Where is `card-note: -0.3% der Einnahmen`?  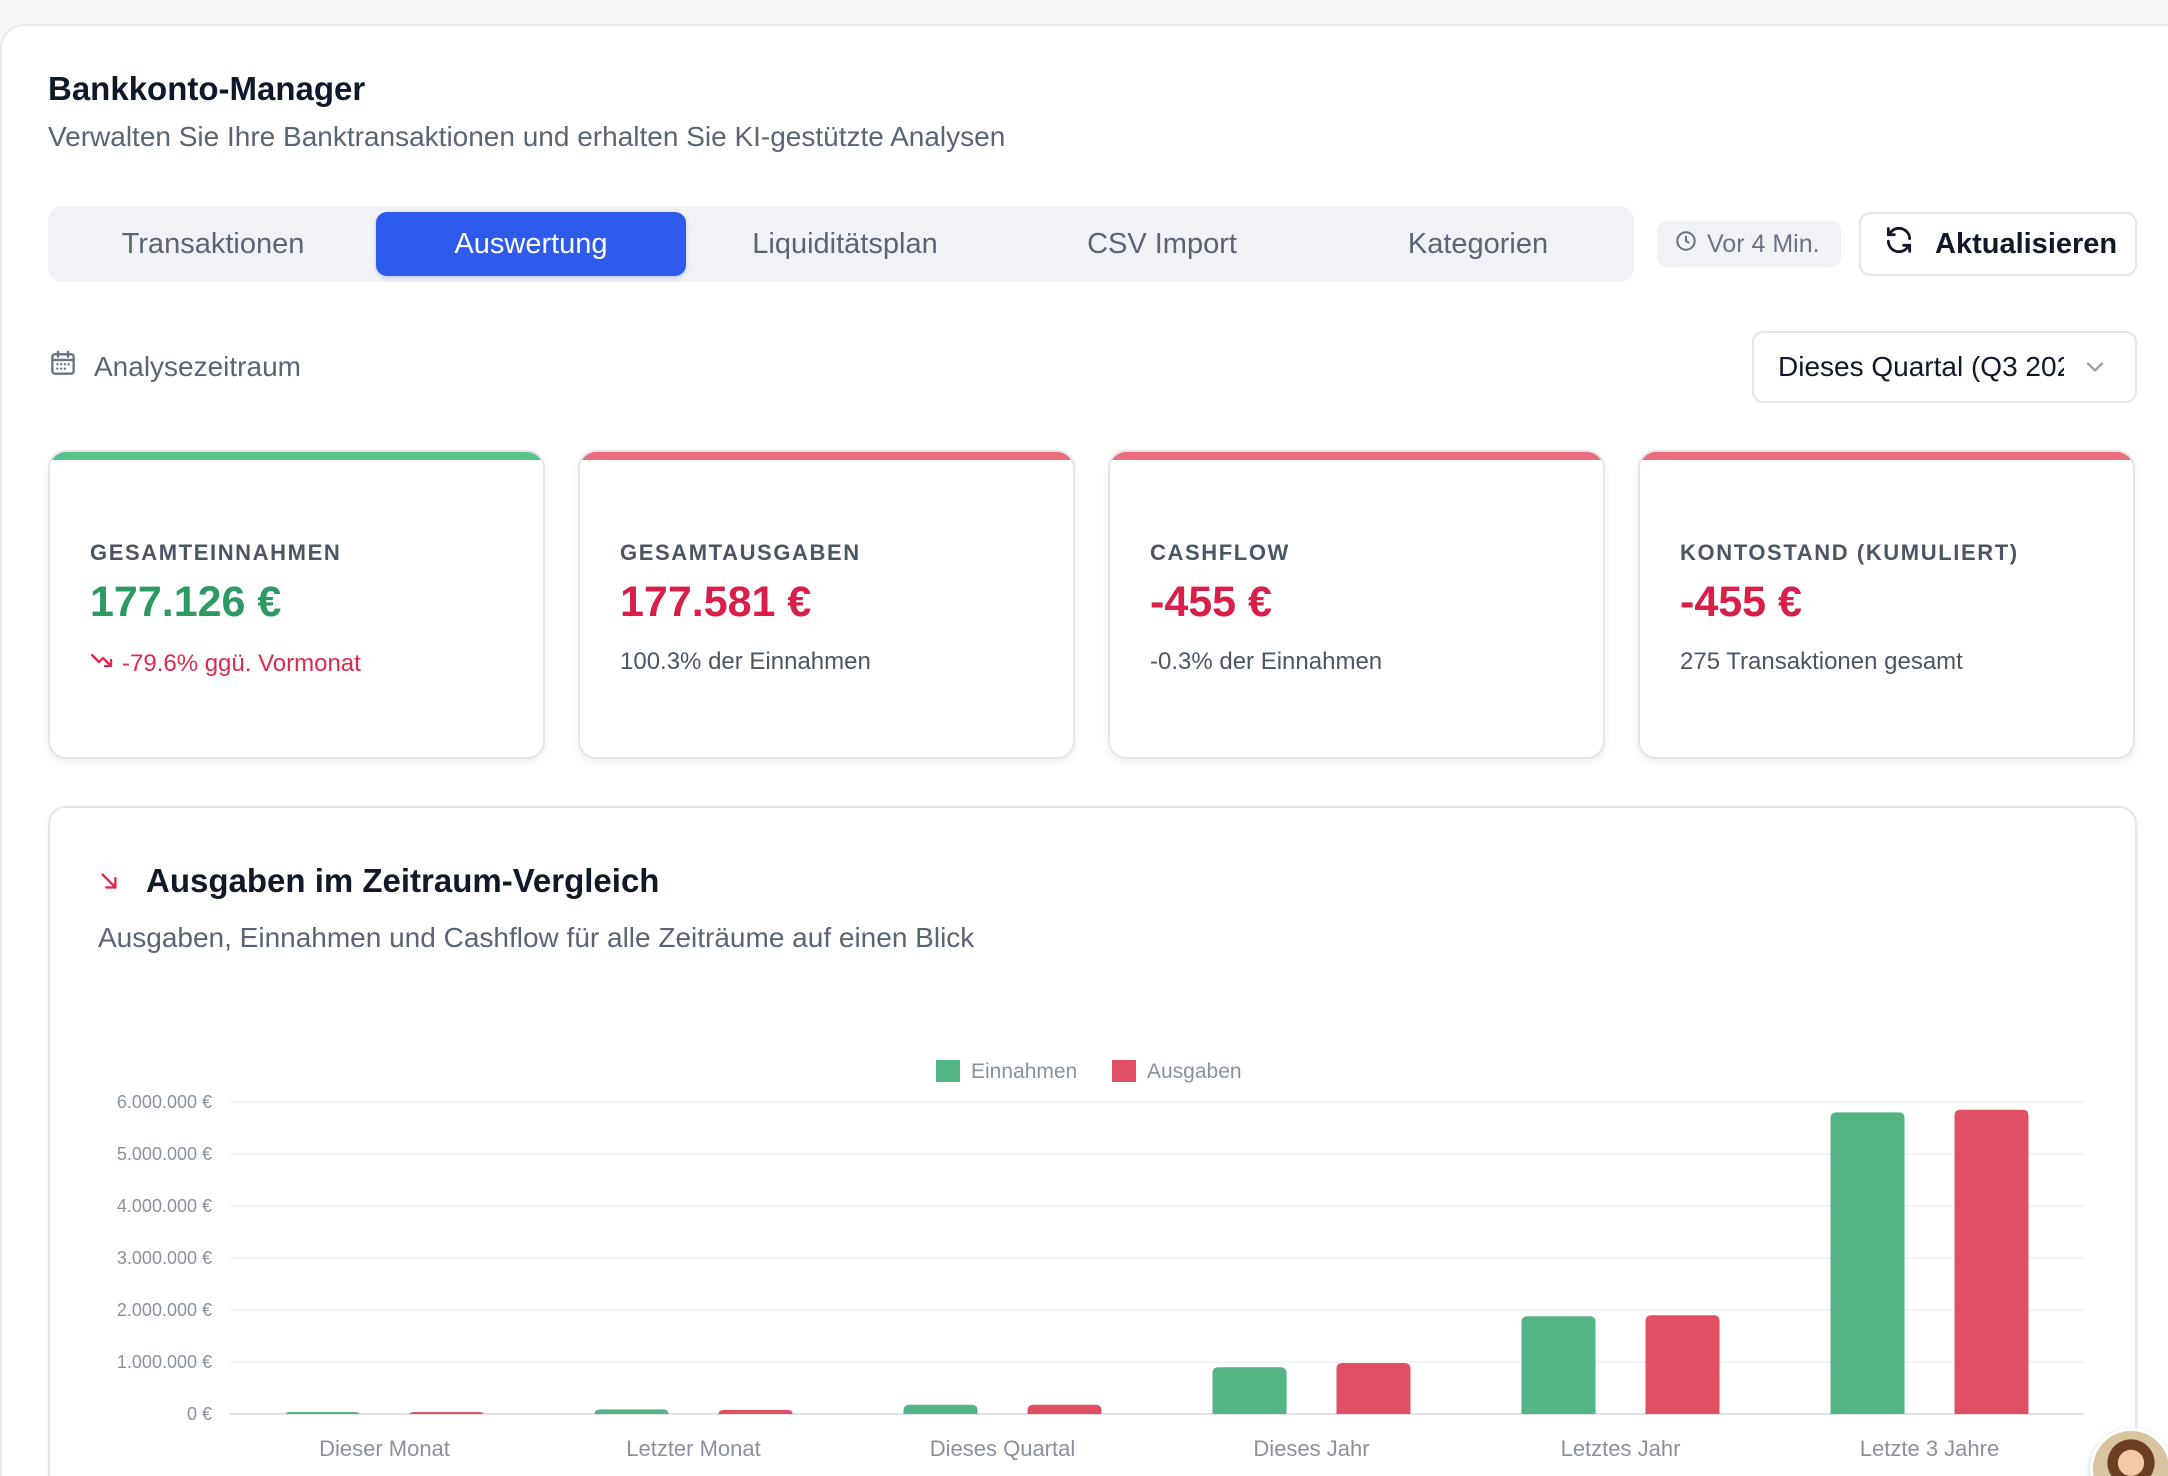 card-note: -0.3% der Einnahmen is located at coordinates (1266, 662).